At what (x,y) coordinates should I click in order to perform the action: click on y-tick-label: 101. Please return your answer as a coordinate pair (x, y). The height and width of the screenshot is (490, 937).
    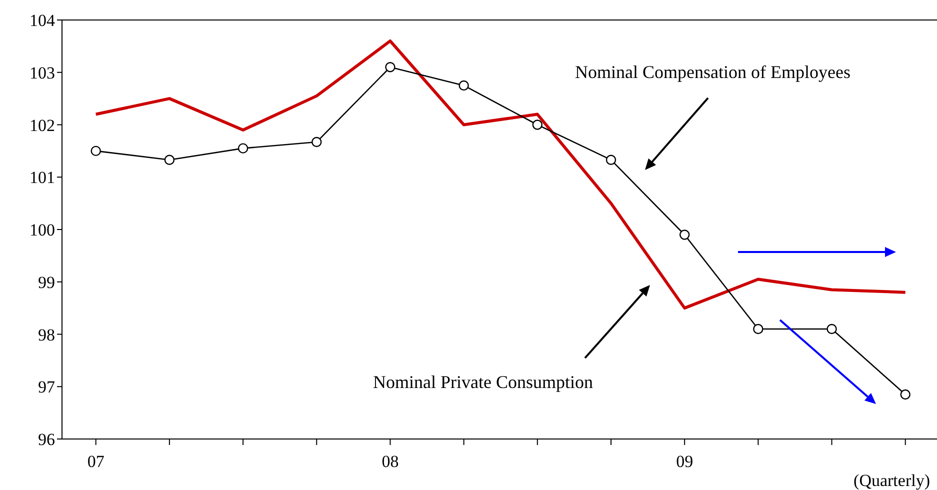
    Looking at the image, I should click on (42, 178).